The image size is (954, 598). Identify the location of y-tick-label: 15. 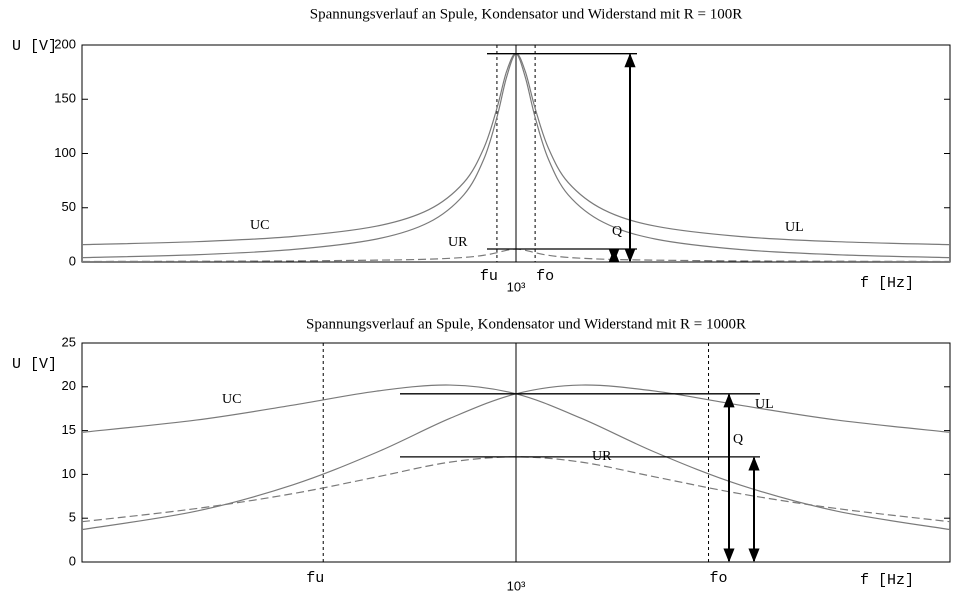
(69, 429).